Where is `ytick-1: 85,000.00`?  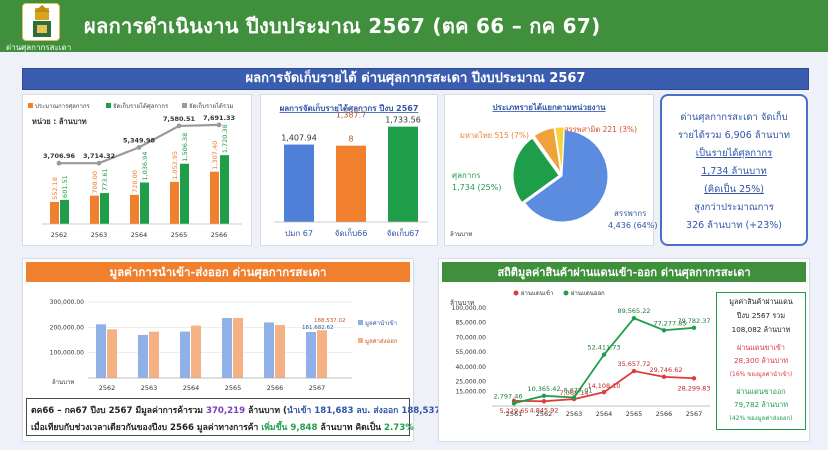
ytick-1: 85,000.00 is located at coordinates (470, 323).